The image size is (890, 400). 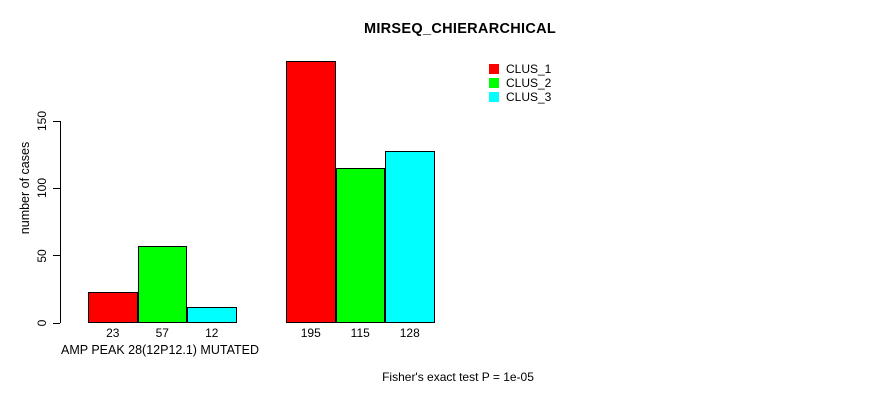 I want to click on legend-label-clus-1: CLUS_1, so click(x=529, y=69).